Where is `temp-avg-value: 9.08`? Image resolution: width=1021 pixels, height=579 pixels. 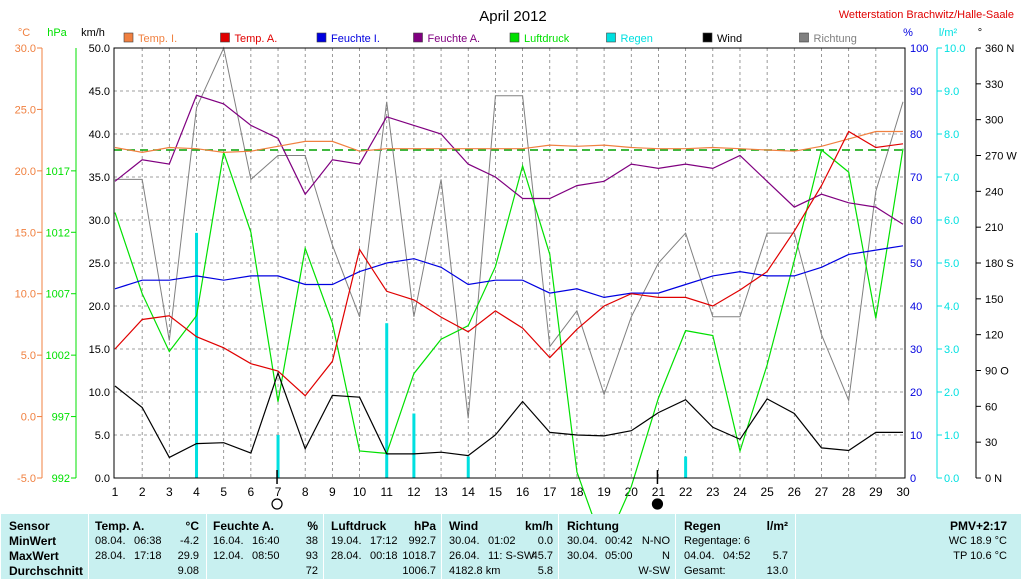 temp-avg-value: 9.08 is located at coordinates (188, 571).